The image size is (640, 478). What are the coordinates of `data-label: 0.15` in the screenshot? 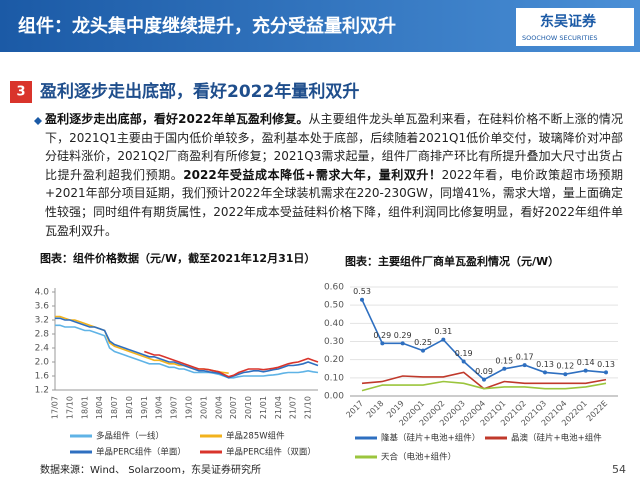 It's located at (504, 360).